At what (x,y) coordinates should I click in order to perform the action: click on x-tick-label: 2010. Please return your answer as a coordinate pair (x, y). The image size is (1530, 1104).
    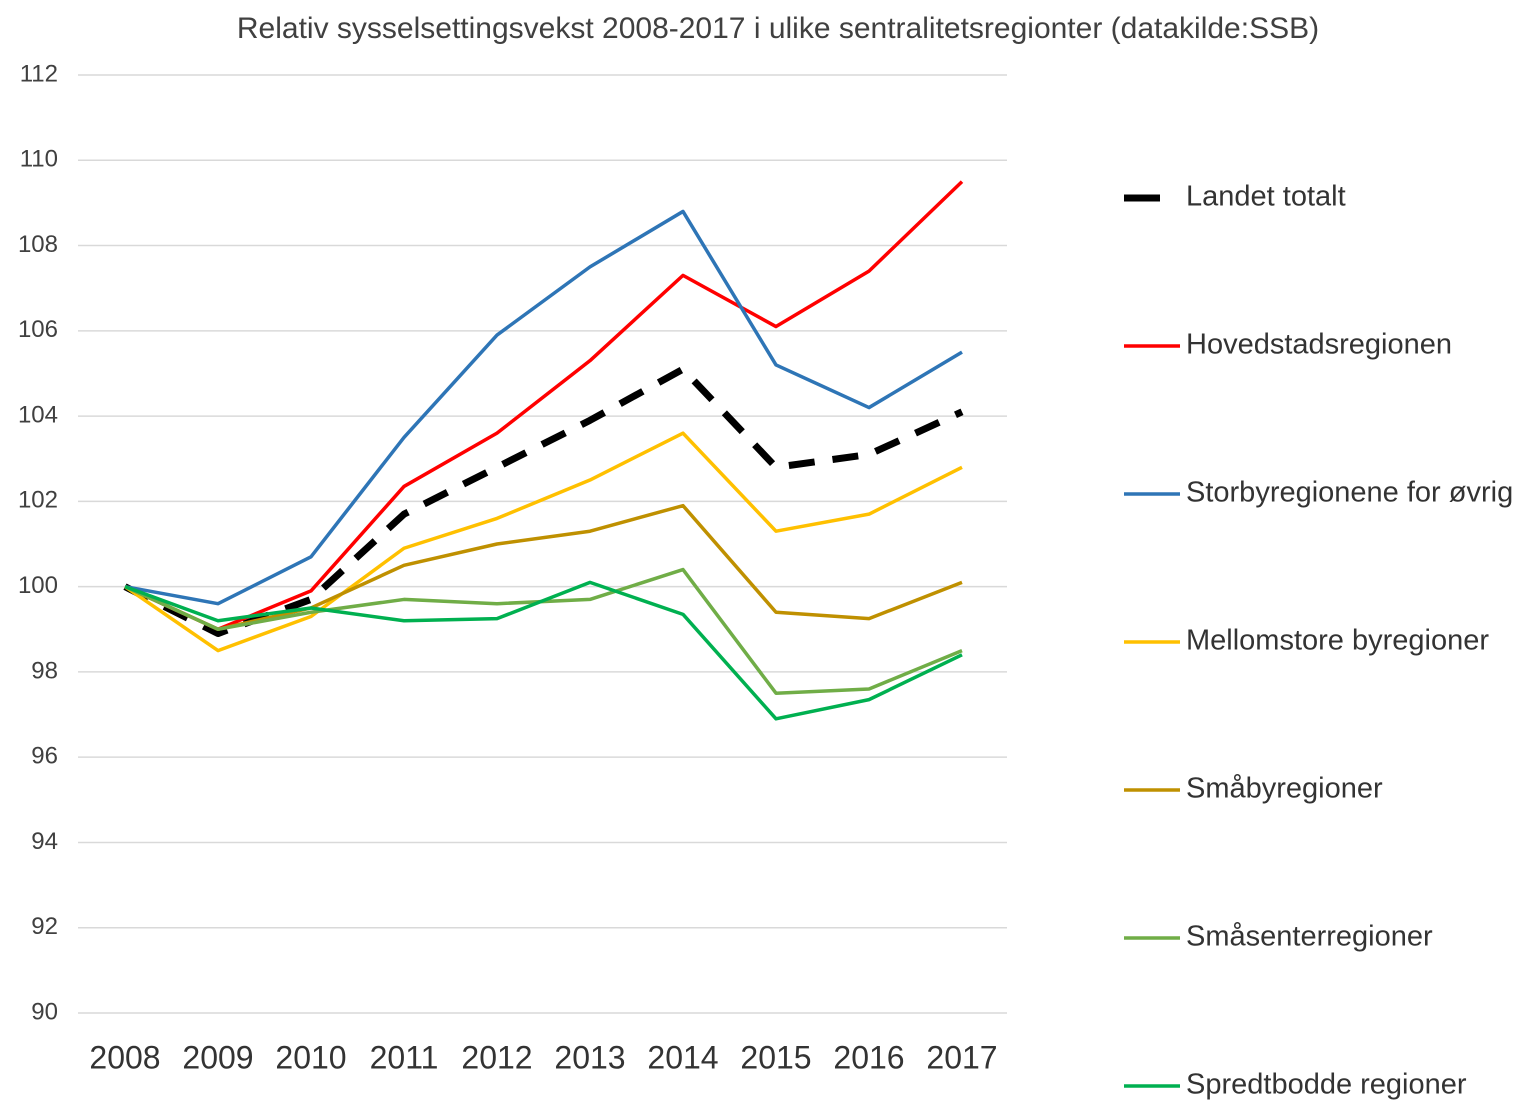
    Looking at the image, I should click on (310, 1057).